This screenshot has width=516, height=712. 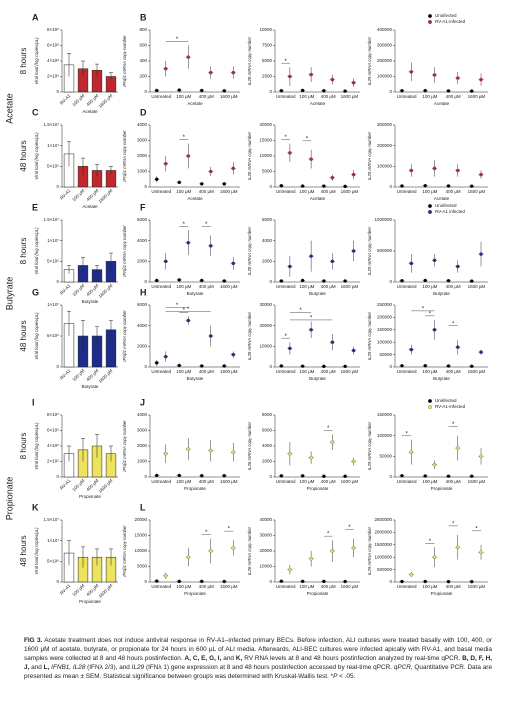 I want to click on y-axis-label: IL29 mRNA copy number, so click(x=369, y=335).